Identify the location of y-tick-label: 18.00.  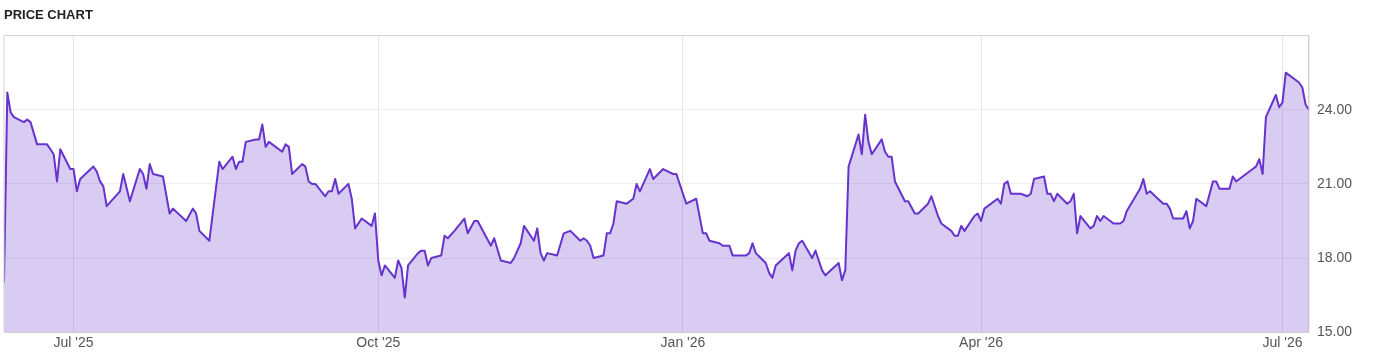
(1334, 256).